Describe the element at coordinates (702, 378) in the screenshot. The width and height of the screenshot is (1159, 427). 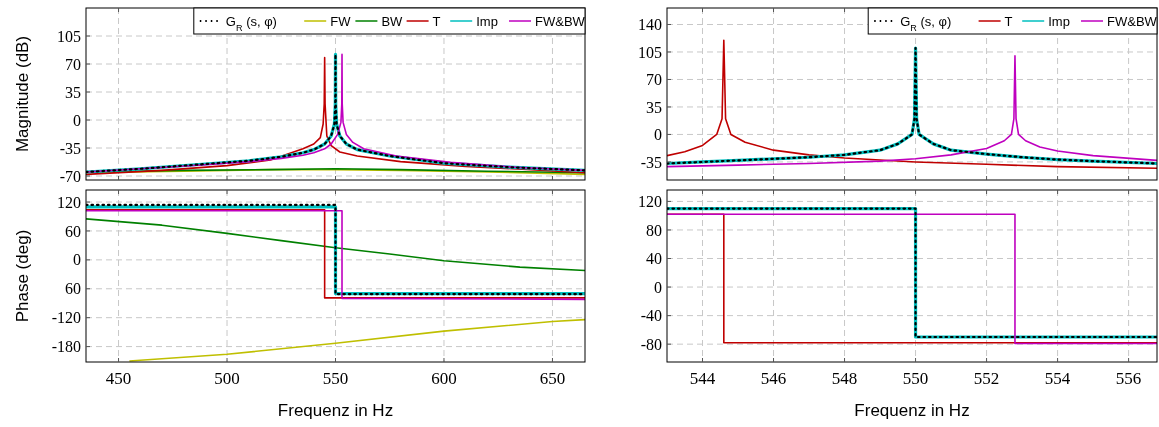
I see `x-tick-label: 544` at that location.